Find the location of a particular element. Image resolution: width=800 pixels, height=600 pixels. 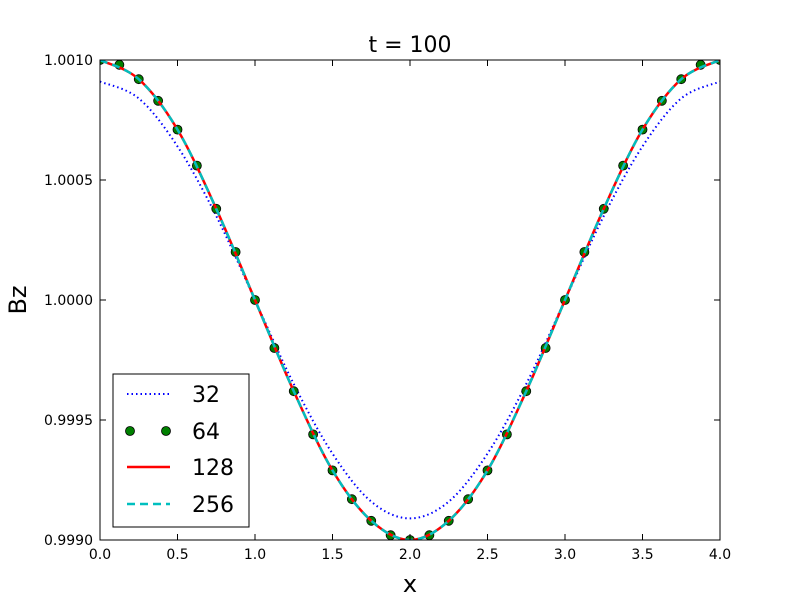

x-tick-label: 4.0 is located at coordinates (720, 555).